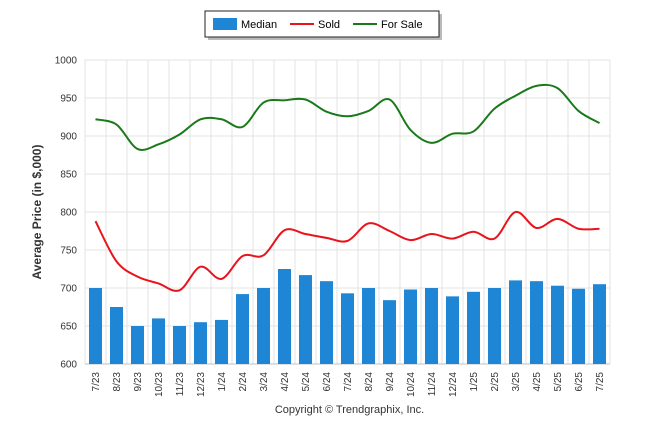 The image size is (646, 434). Describe the element at coordinates (68, 137) in the screenshot. I see `y-tick-label: 900` at that location.